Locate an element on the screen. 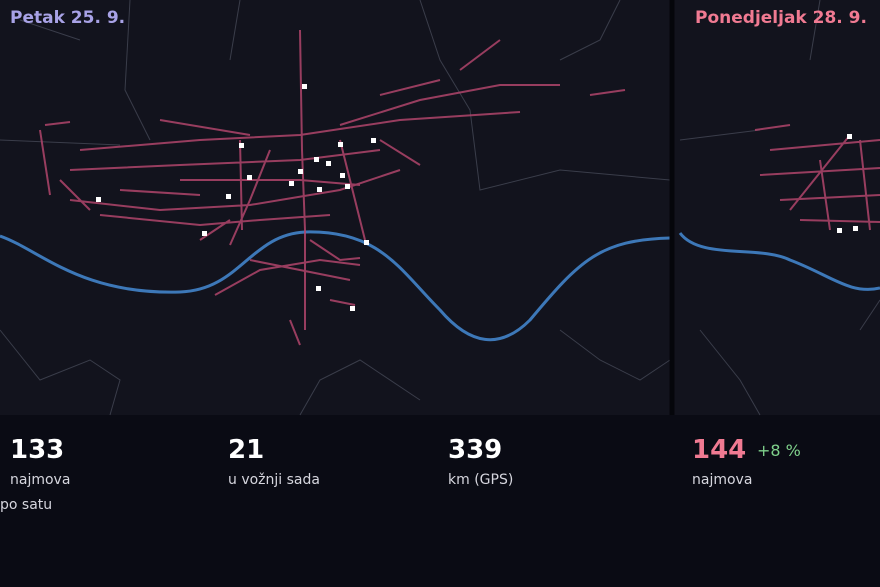 The width and height of the screenshot is (880, 587). river is located at coordinates (779, 261).